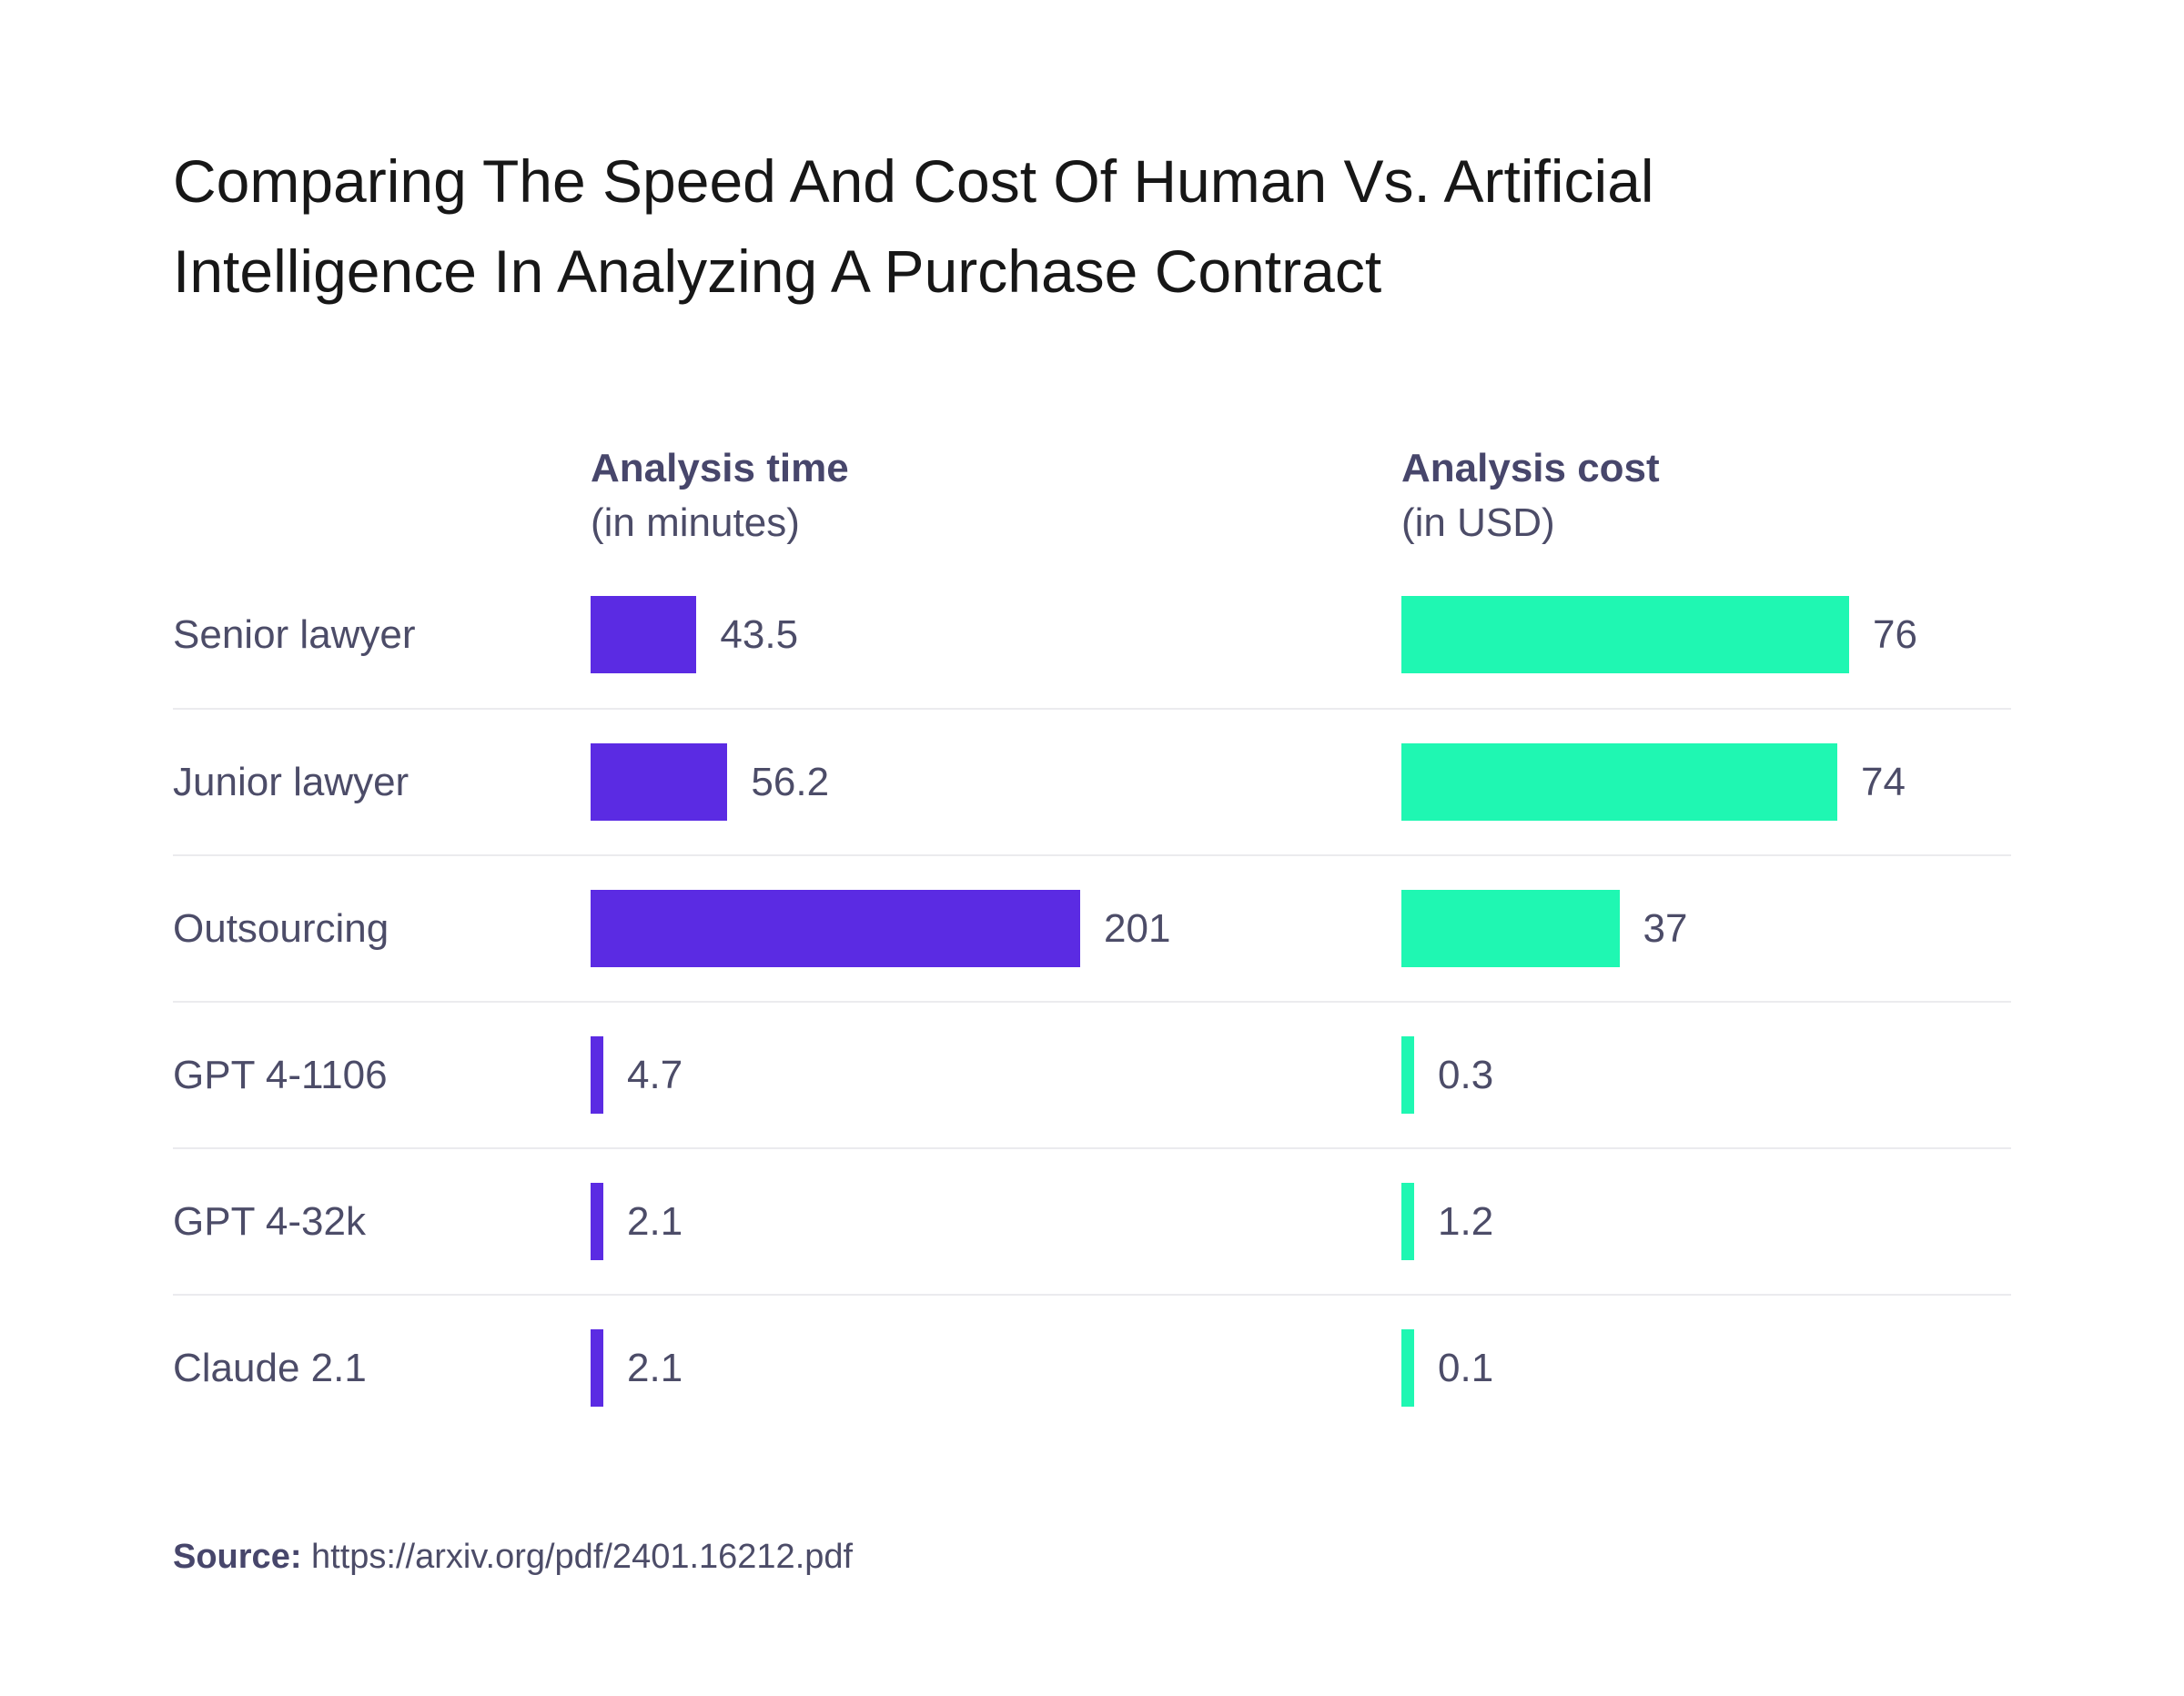 Image resolution: width=2184 pixels, height=1696 pixels. What do you see at coordinates (295, 634) in the screenshot?
I see `row-label: Senior lawyer` at bounding box center [295, 634].